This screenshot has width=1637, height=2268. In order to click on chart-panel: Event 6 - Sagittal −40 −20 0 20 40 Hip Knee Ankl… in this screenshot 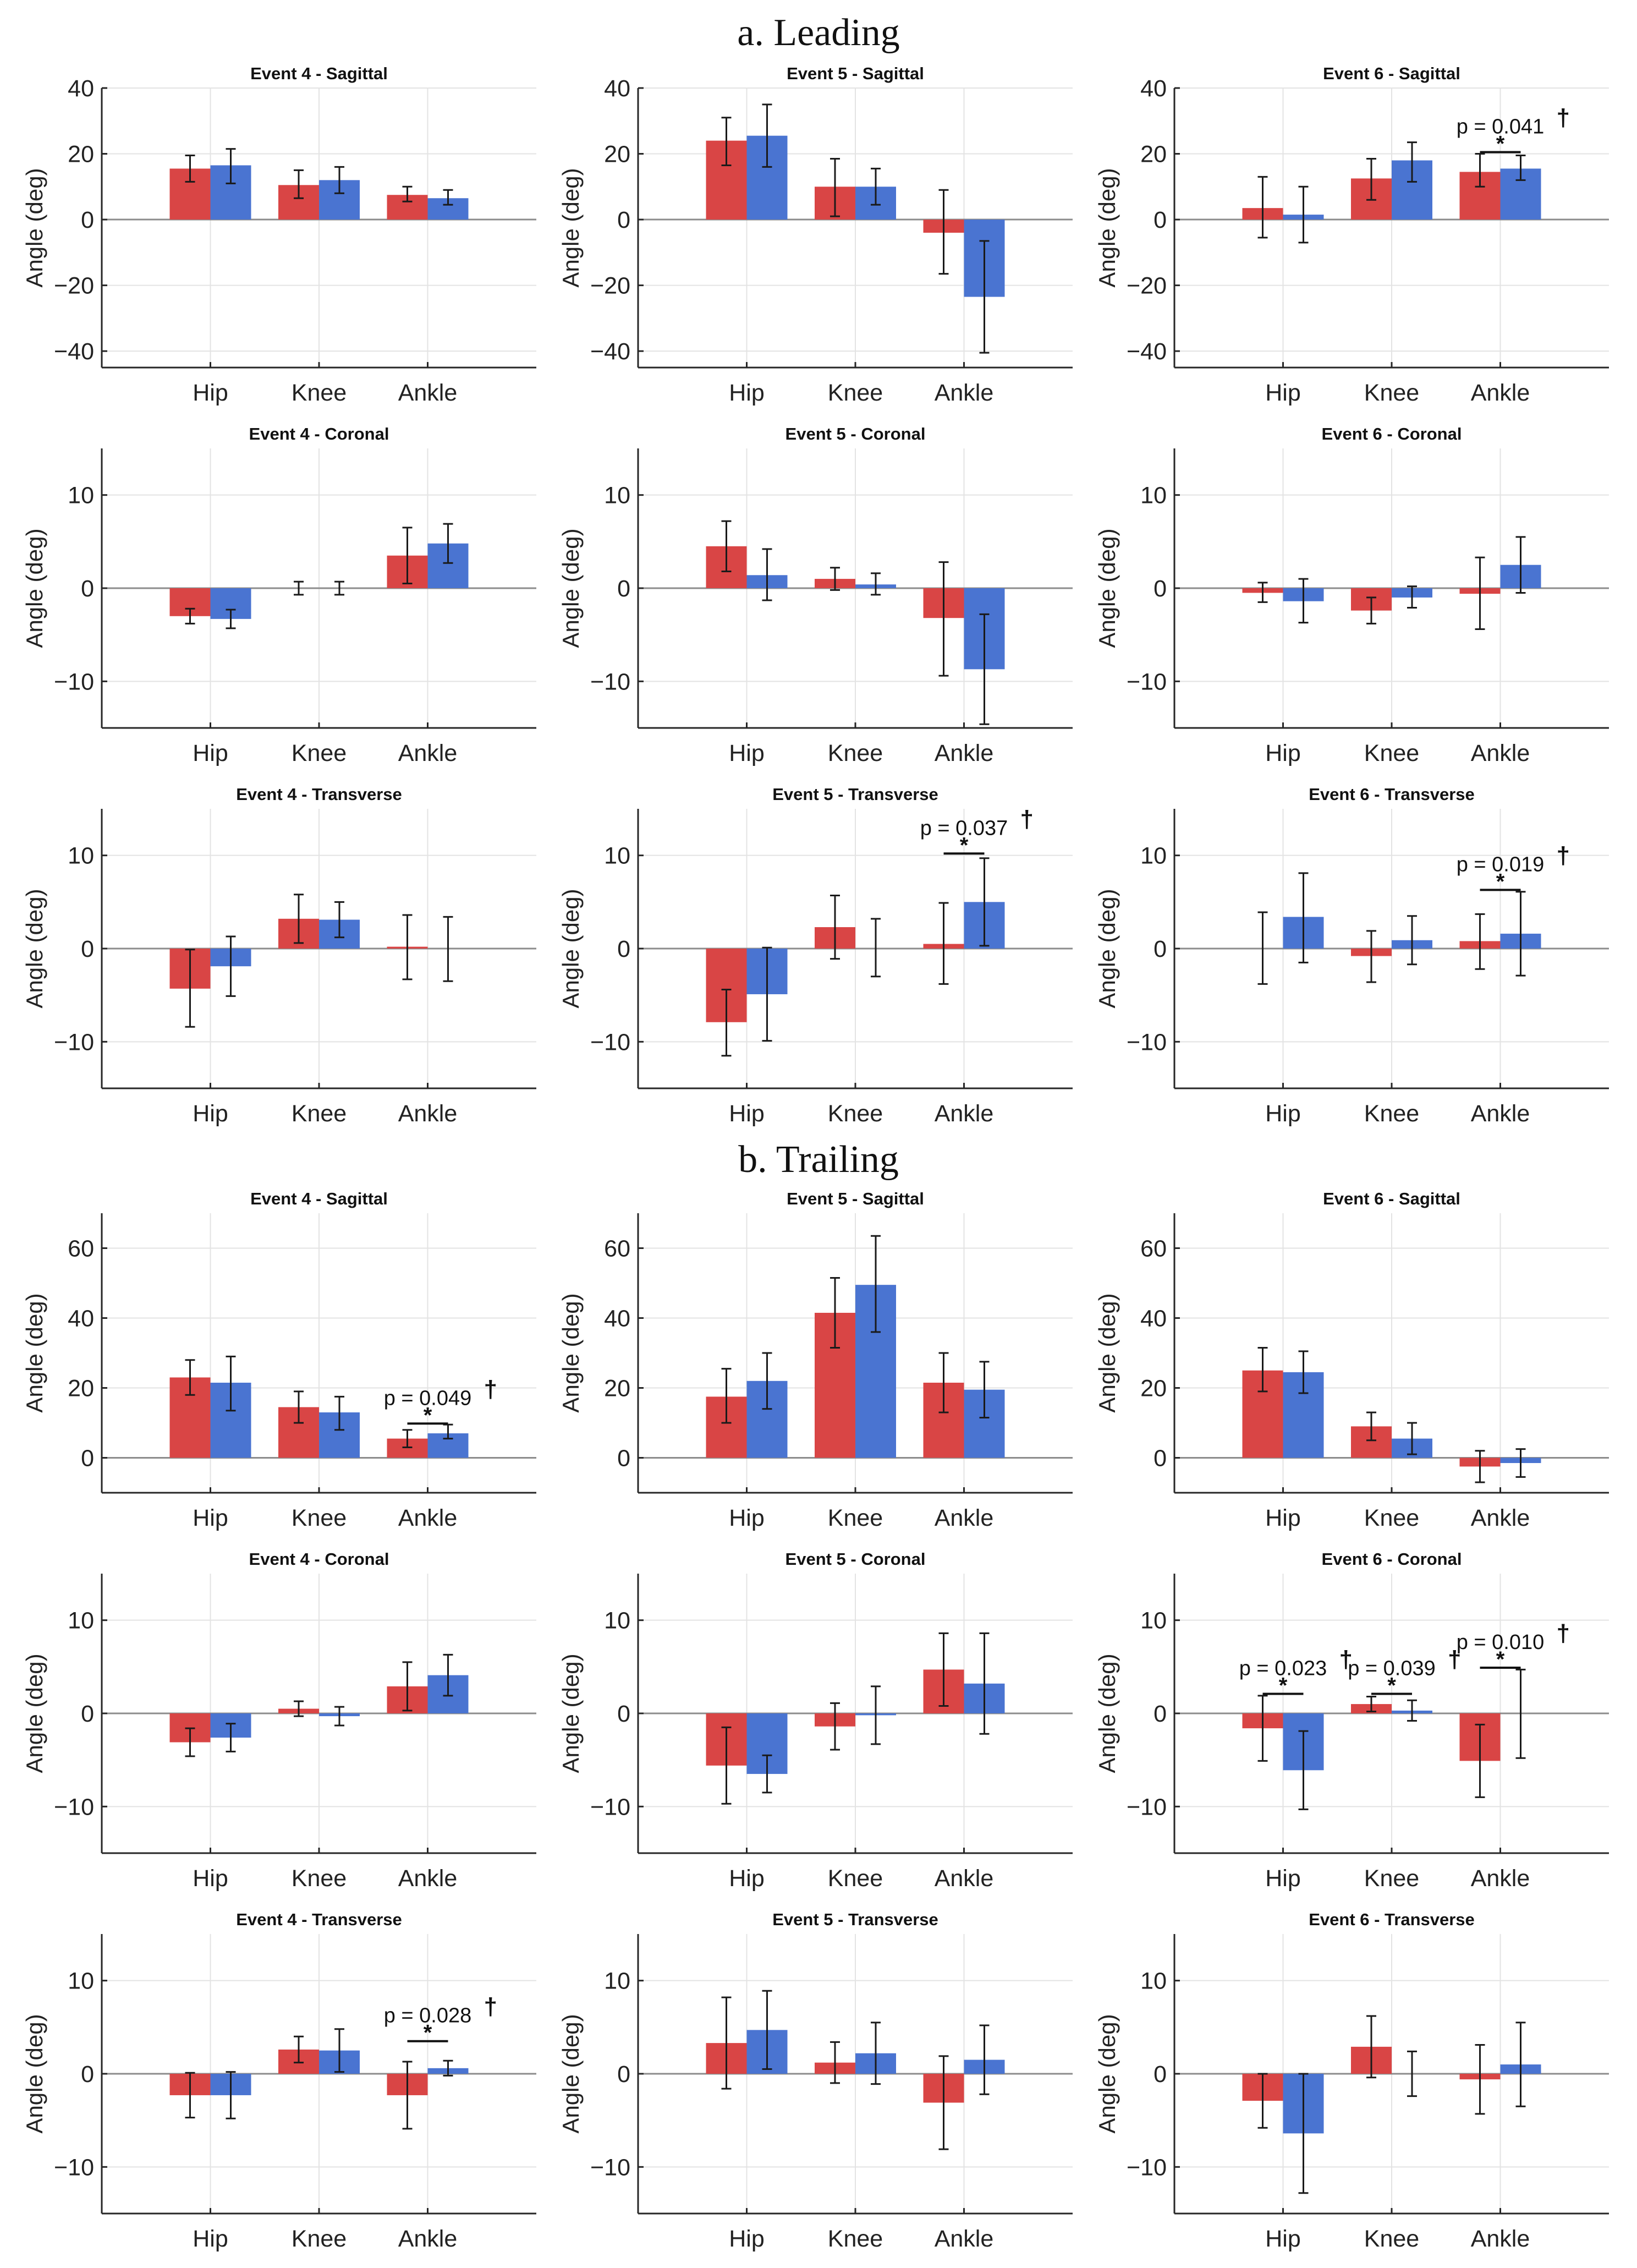, I will do `click(1351, 235)`.